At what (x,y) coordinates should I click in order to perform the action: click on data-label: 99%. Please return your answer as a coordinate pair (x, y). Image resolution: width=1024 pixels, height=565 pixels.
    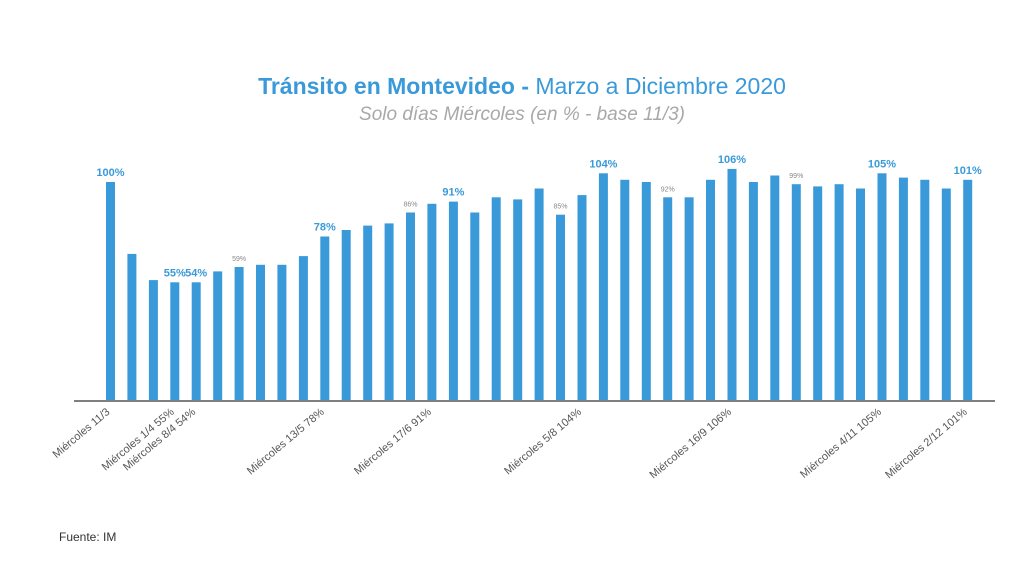
    Looking at the image, I should click on (796, 176).